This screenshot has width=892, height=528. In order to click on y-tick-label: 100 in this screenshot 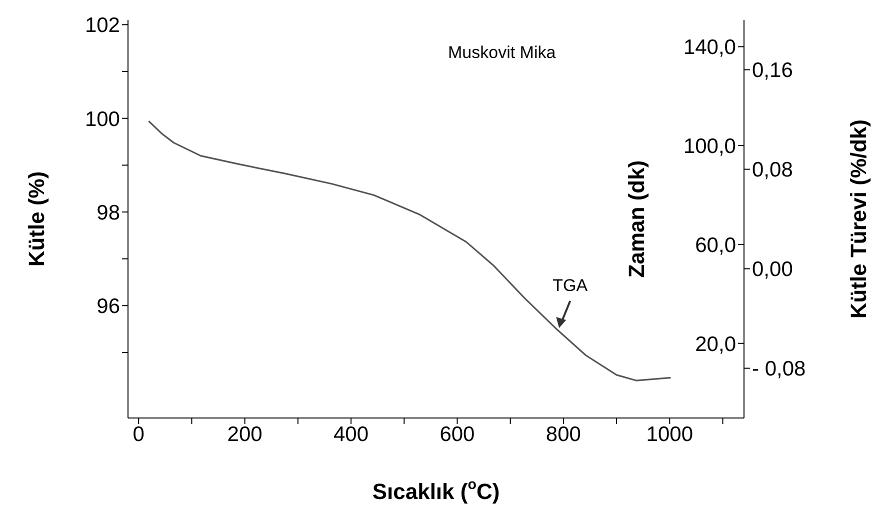, I will do `click(102, 119)`.